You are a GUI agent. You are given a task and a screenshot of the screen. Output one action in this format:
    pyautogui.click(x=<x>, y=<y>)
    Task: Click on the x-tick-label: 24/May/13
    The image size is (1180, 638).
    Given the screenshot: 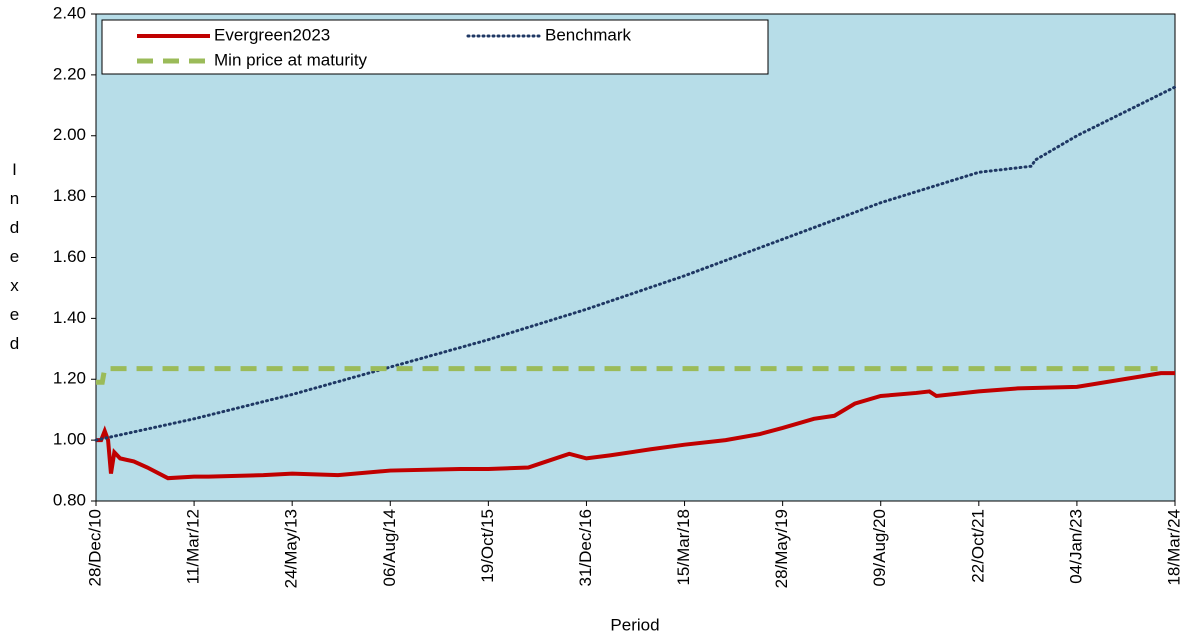 What is the action you would take?
    pyautogui.click(x=291, y=548)
    